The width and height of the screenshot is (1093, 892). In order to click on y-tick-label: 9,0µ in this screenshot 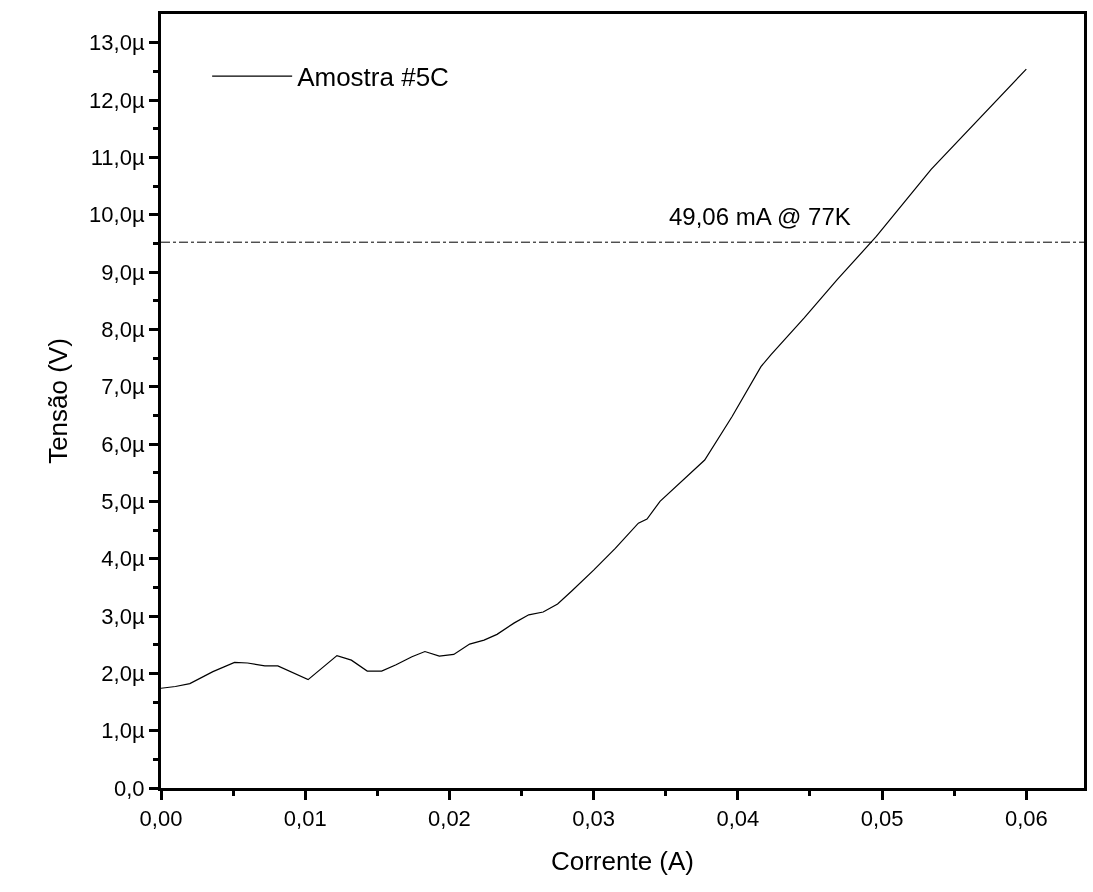, I will do `click(123, 272)`.